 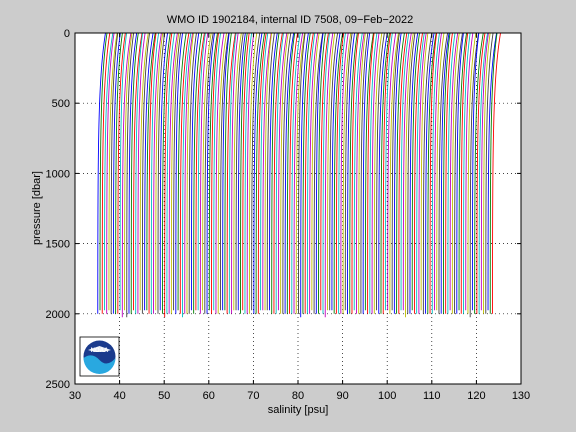 I want to click on y-tick-label: 2000, so click(x=58, y=315).